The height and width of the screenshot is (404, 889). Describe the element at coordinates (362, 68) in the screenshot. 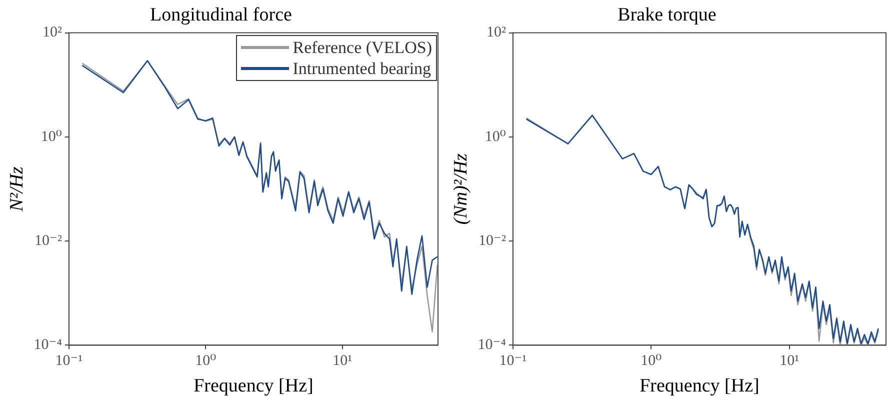

I see `legend-label: Intrumented bearing` at that location.